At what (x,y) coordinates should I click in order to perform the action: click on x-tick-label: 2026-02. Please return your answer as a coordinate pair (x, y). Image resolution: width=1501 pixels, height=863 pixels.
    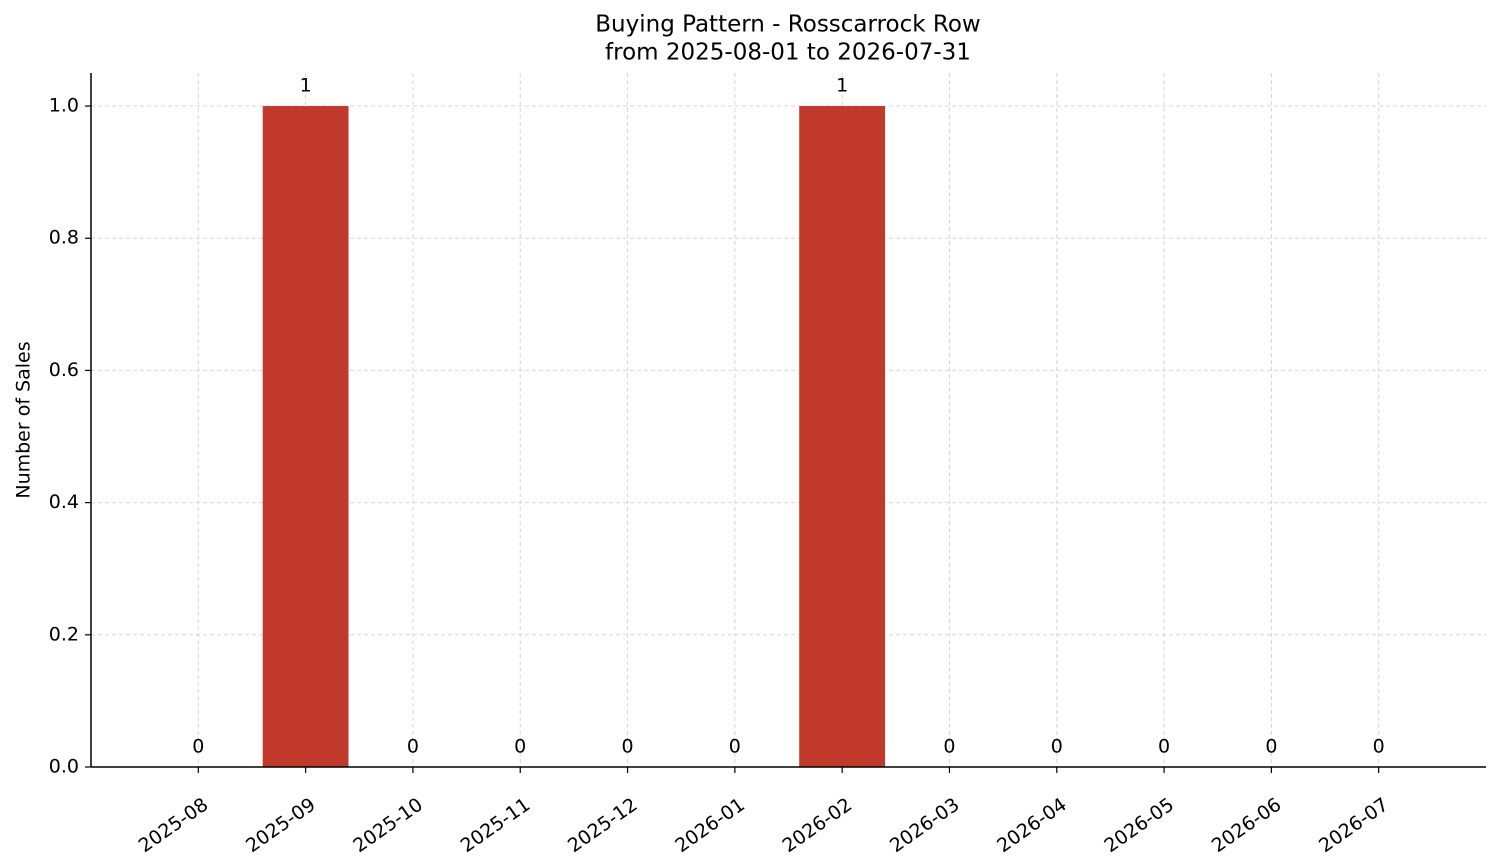
    Looking at the image, I should click on (818, 826).